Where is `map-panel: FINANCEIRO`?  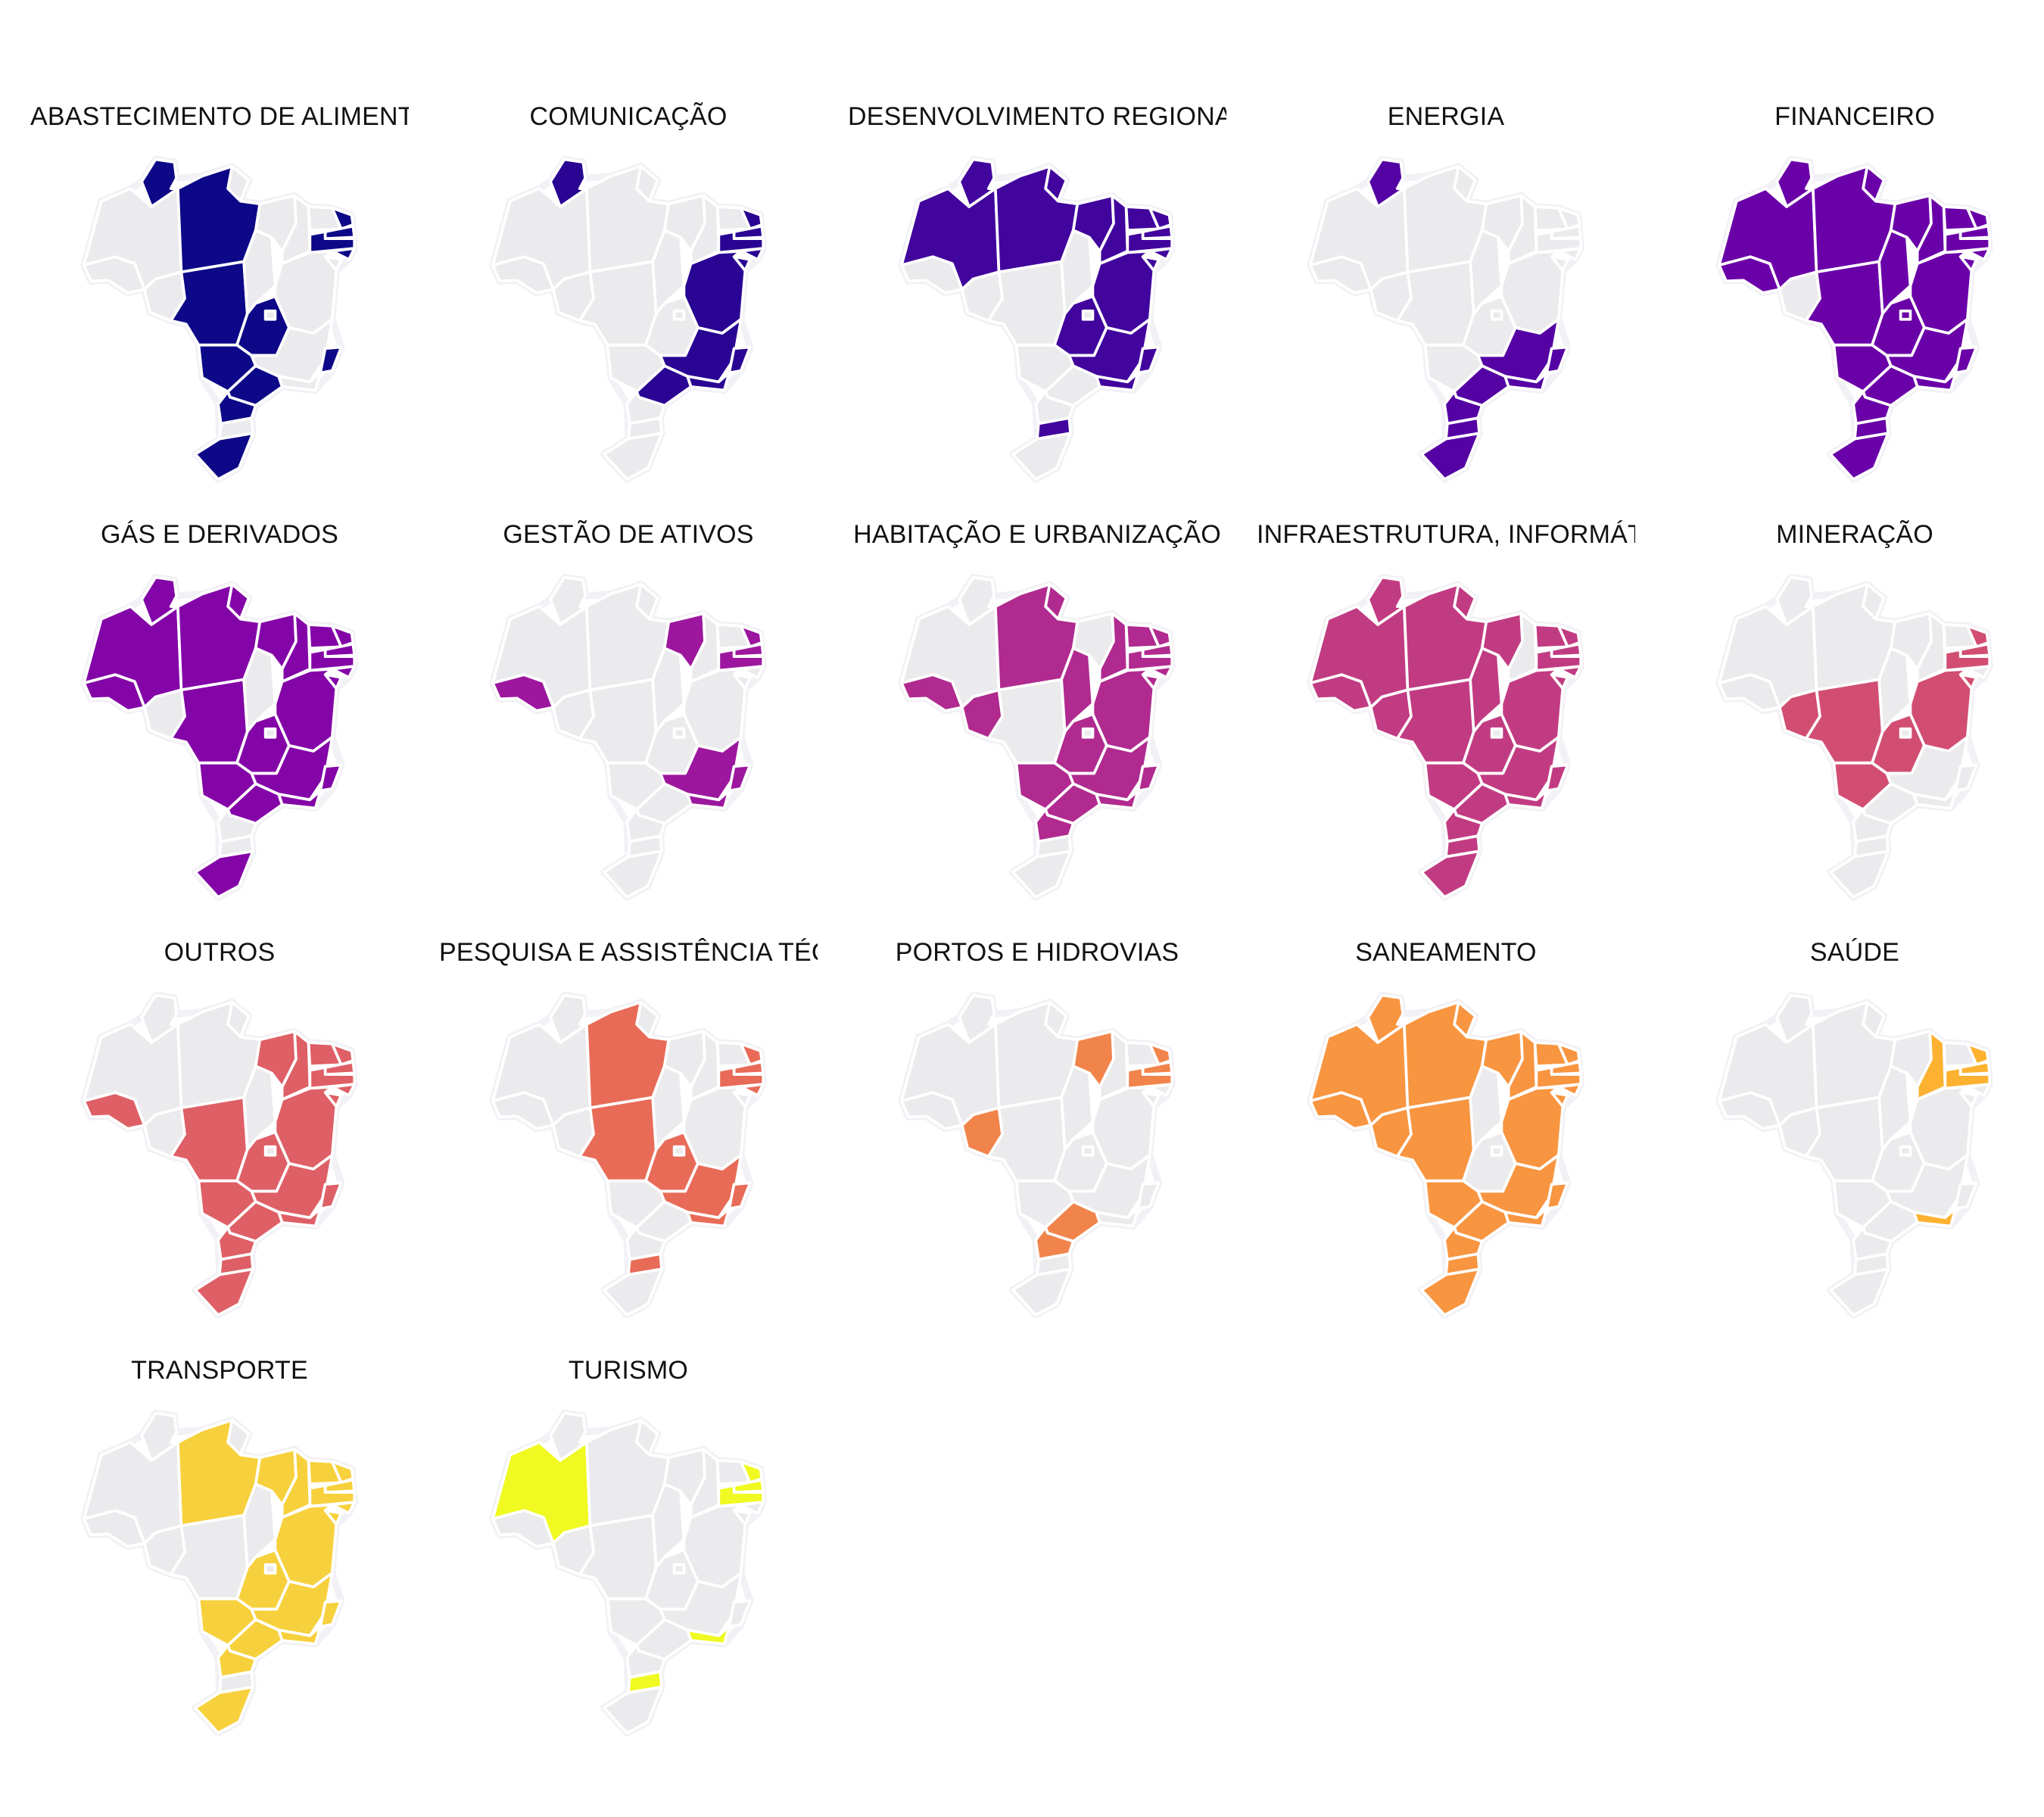
map-panel: FINANCEIRO is located at coordinates (1855, 291).